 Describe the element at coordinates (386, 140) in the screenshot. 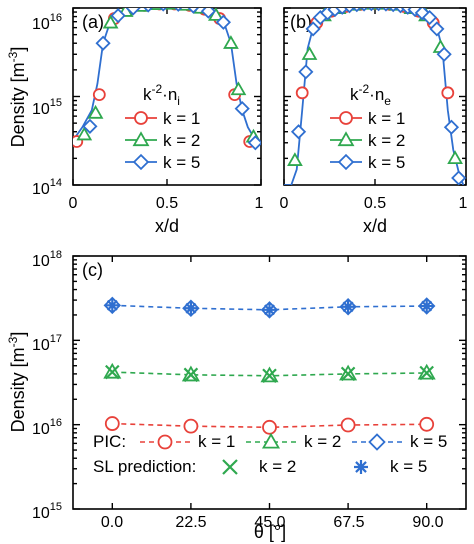

I see `panel-b-legend-k2: k = 2` at that location.